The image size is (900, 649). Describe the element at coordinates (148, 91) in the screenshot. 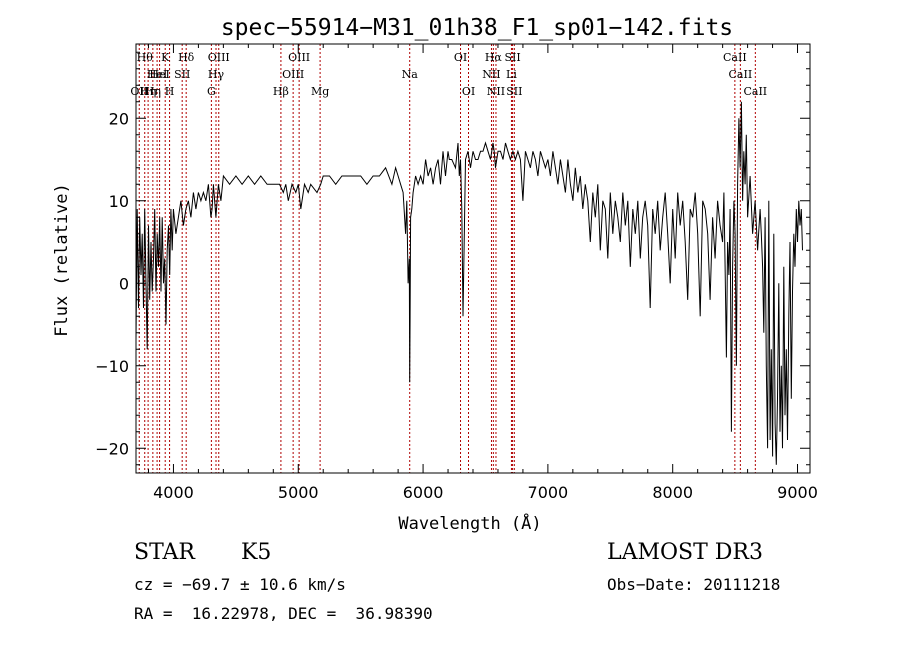

I see `line-label-2: Hη` at that location.